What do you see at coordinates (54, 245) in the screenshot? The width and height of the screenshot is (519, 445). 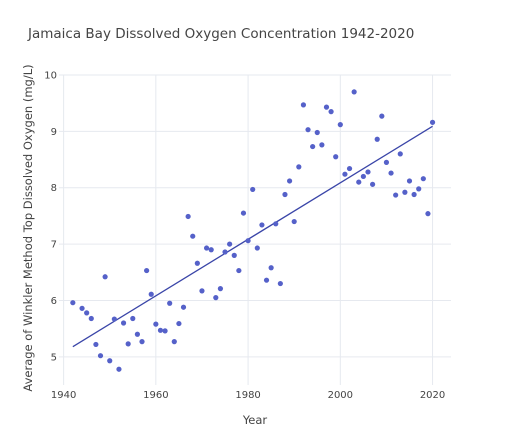 I see `y-tick-label: 7` at bounding box center [54, 245].